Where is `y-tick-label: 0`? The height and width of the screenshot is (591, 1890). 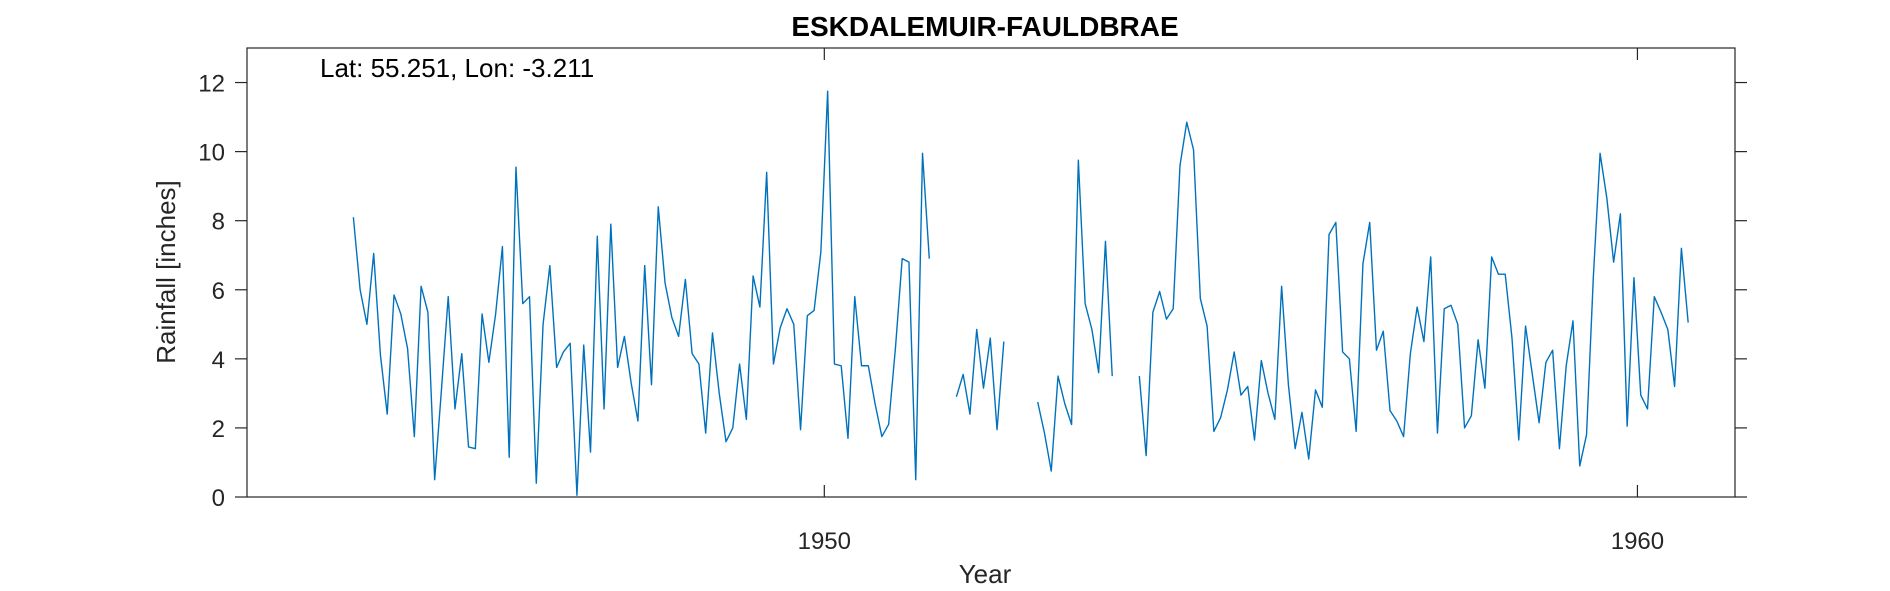 y-tick-label: 0 is located at coordinates (218, 498).